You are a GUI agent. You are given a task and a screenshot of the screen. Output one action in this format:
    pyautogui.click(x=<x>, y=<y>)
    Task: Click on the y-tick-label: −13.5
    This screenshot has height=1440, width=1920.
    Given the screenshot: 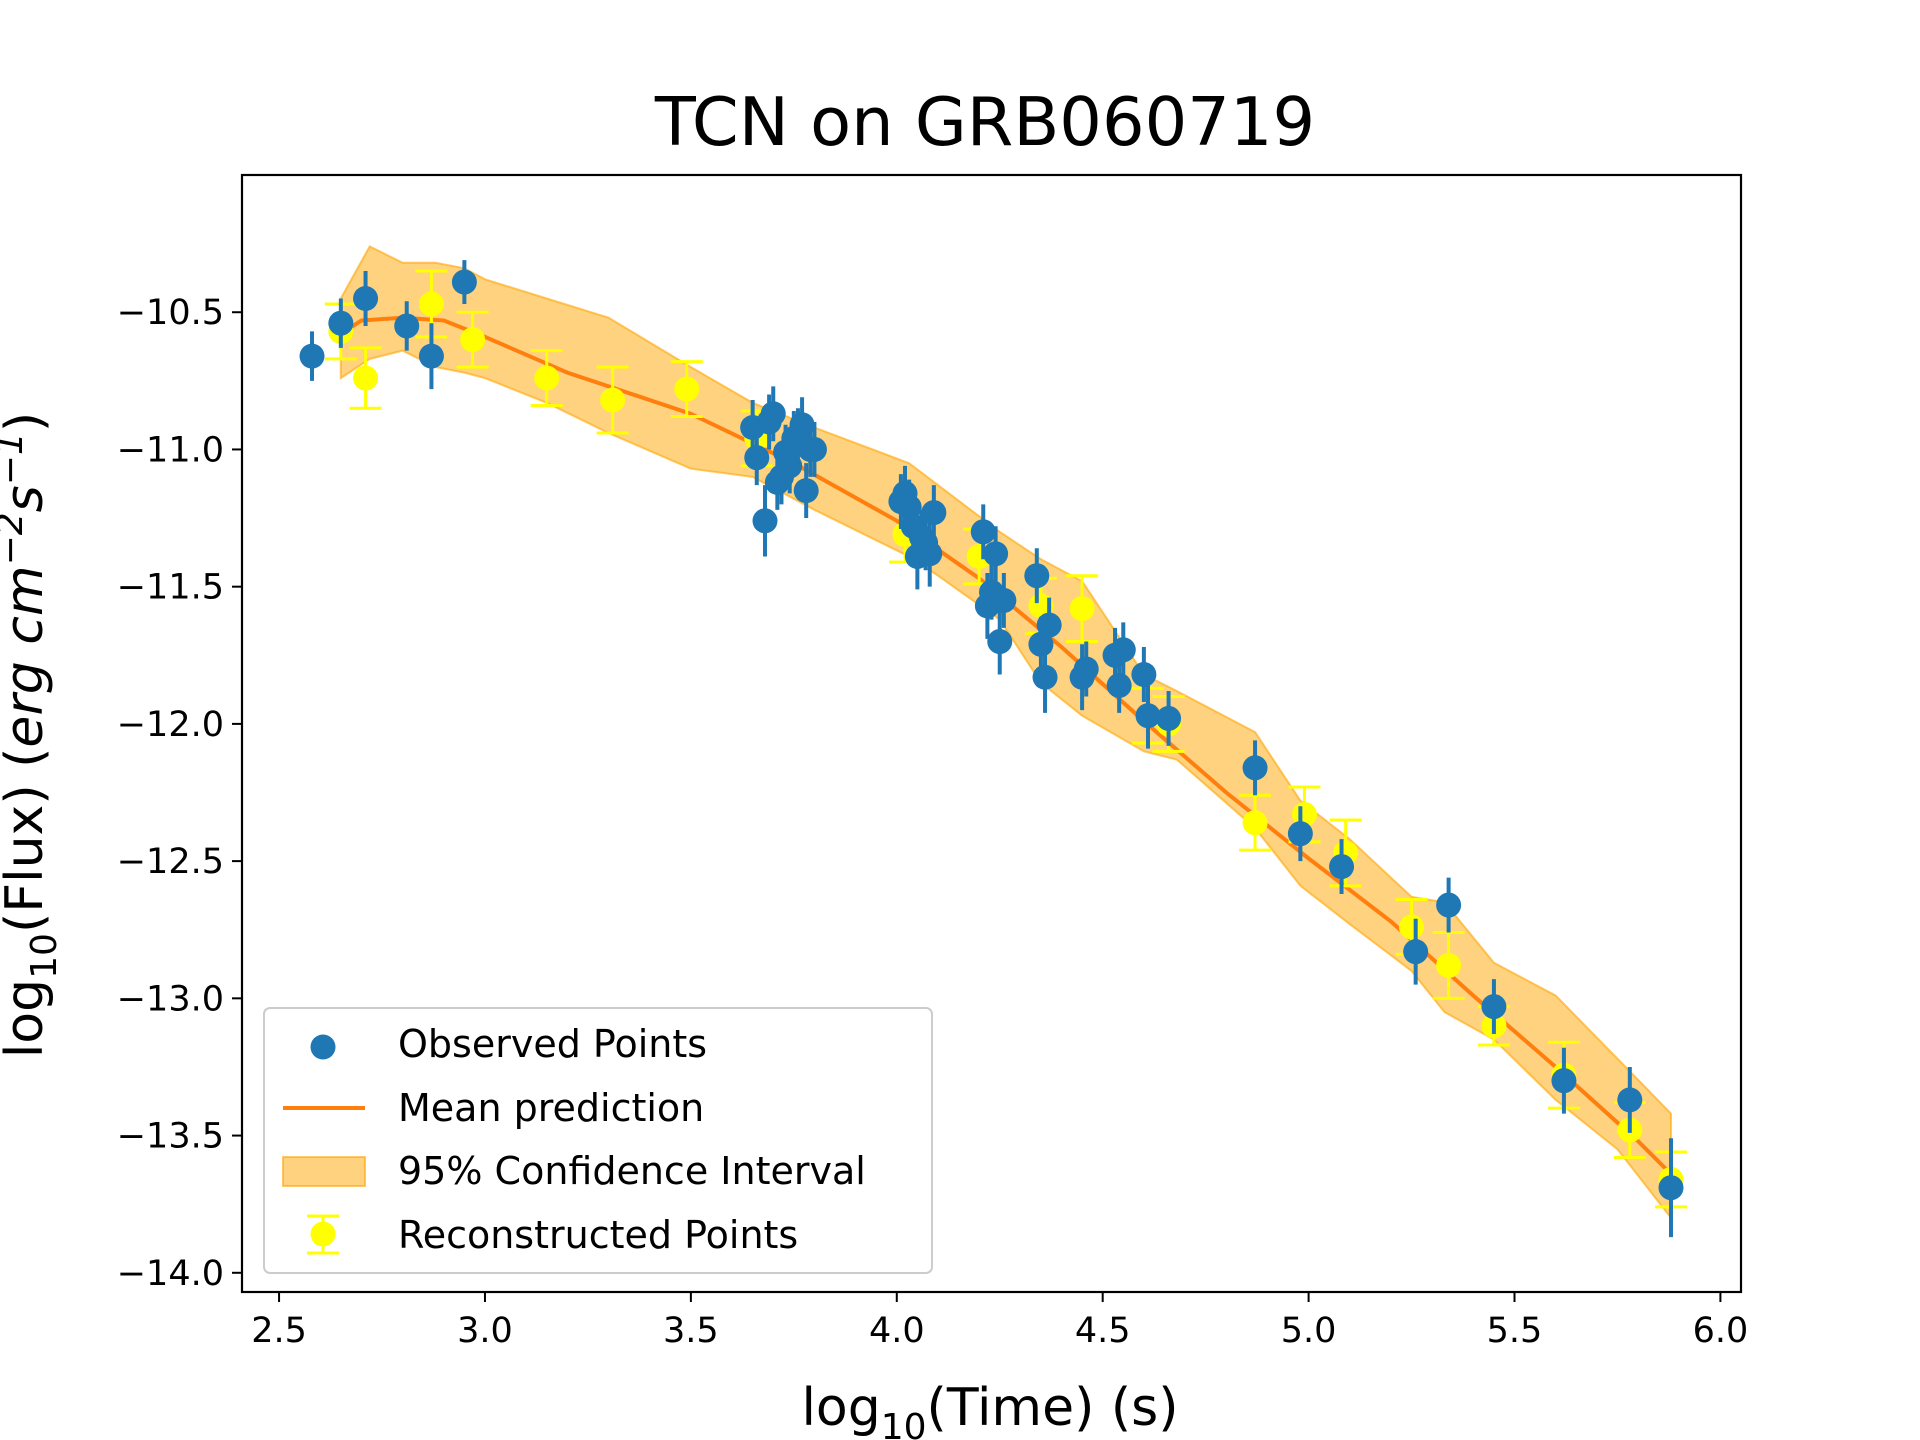 What is the action you would take?
    pyautogui.click(x=170, y=1137)
    